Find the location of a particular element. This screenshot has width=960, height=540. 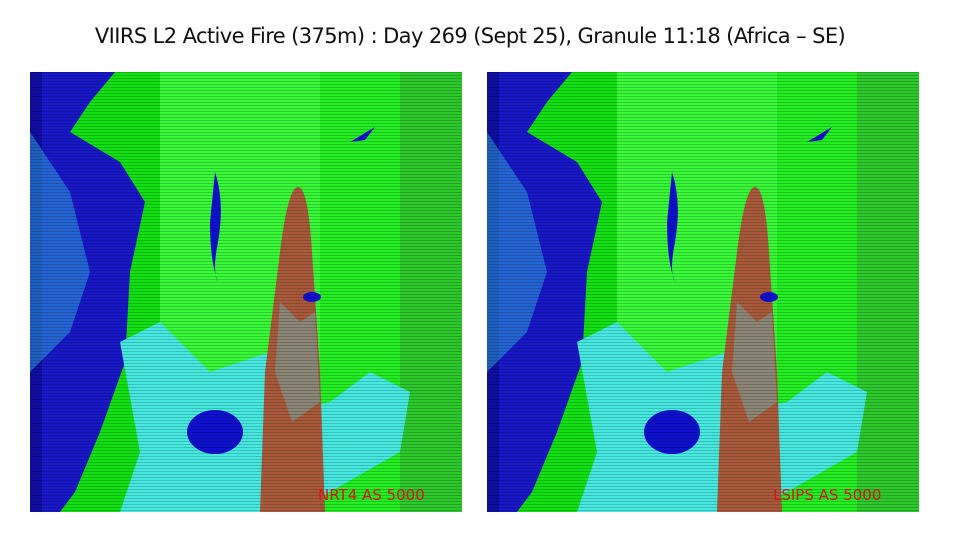

panel-label: NRT4 AS 5000 is located at coordinates (371, 495).